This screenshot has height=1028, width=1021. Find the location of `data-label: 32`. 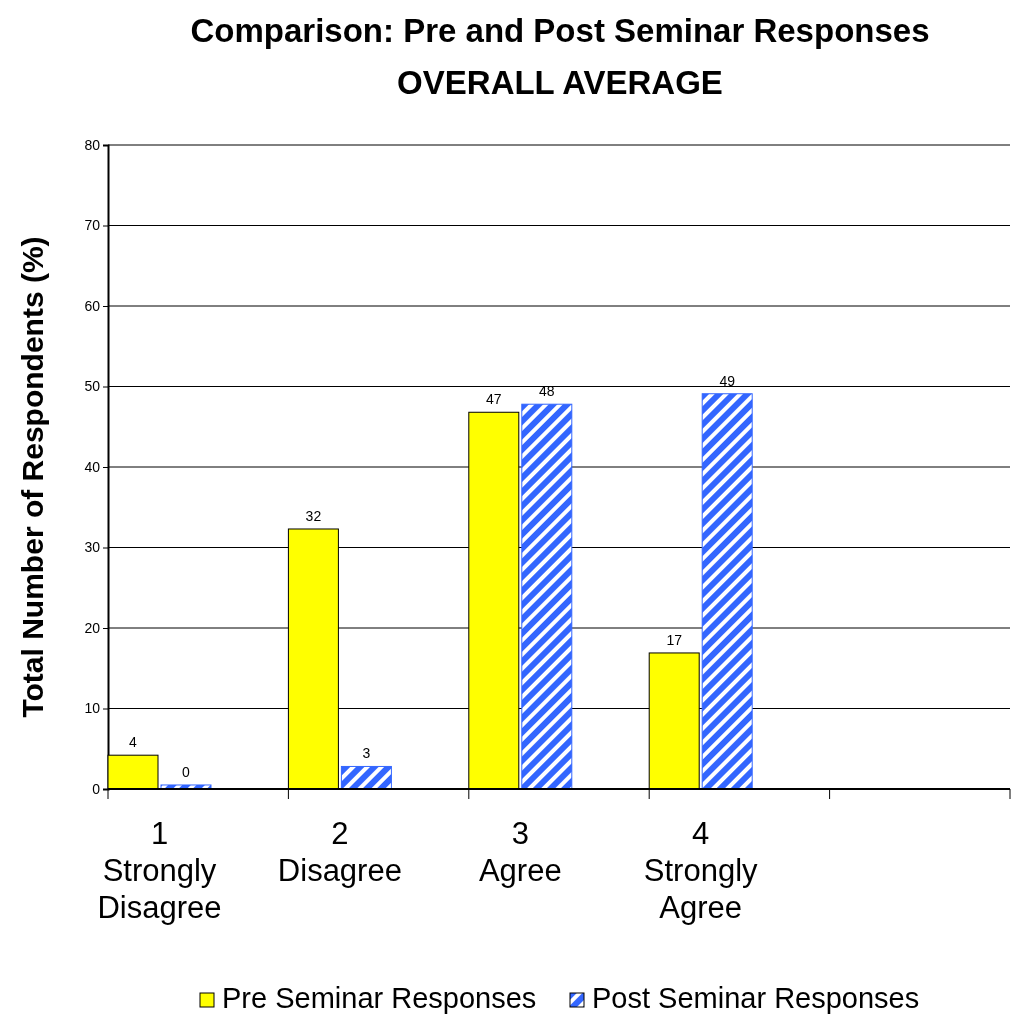

data-label: 32 is located at coordinates (313, 515).